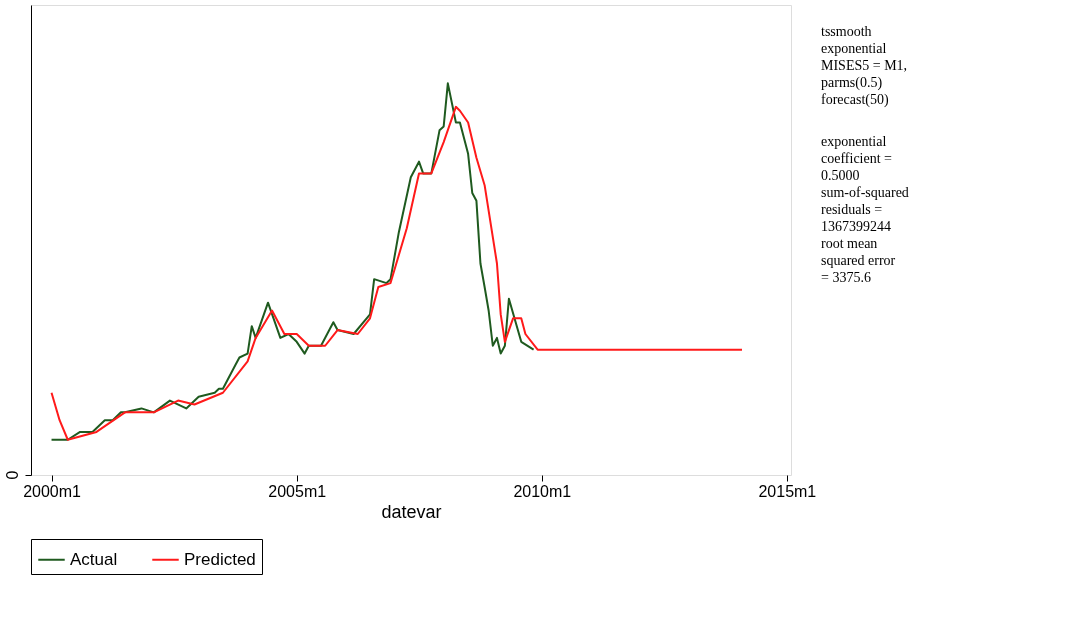 The image size is (1078, 631). Describe the element at coordinates (52, 491) in the screenshot. I see `x-tick-label: 2000m1` at that location.